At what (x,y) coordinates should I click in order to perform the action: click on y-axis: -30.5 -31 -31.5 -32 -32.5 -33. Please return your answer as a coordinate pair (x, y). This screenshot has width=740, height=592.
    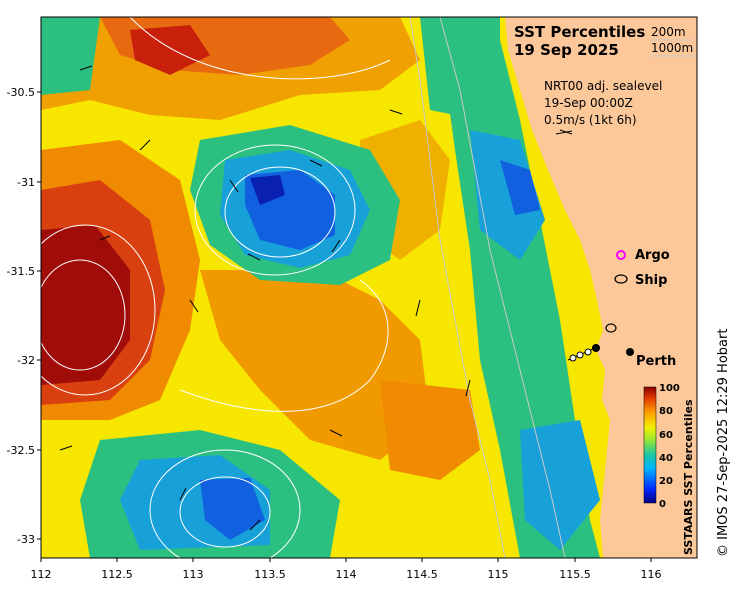
    Looking at the image, I should click on (24, 316).